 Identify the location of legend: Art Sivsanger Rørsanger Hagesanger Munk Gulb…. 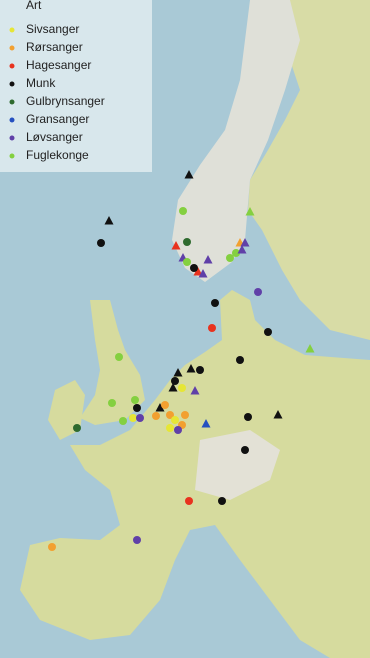
(76, 86).